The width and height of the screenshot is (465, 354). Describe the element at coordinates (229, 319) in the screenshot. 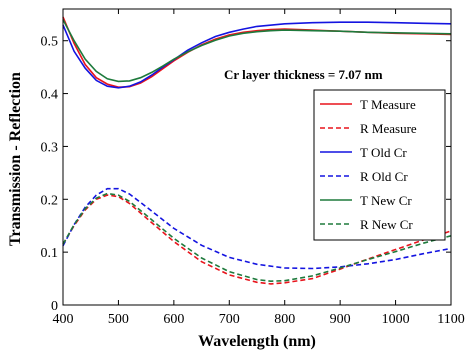

I see `x-tick-label: 700` at that location.